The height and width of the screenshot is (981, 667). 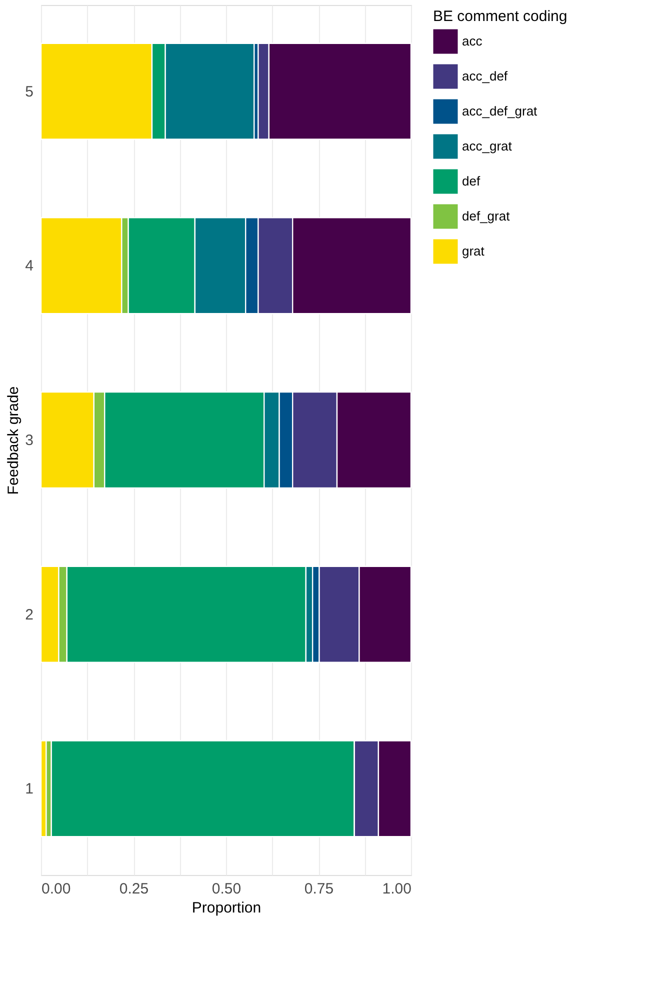 I want to click on legend-label: def_grat, so click(x=486, y=216).